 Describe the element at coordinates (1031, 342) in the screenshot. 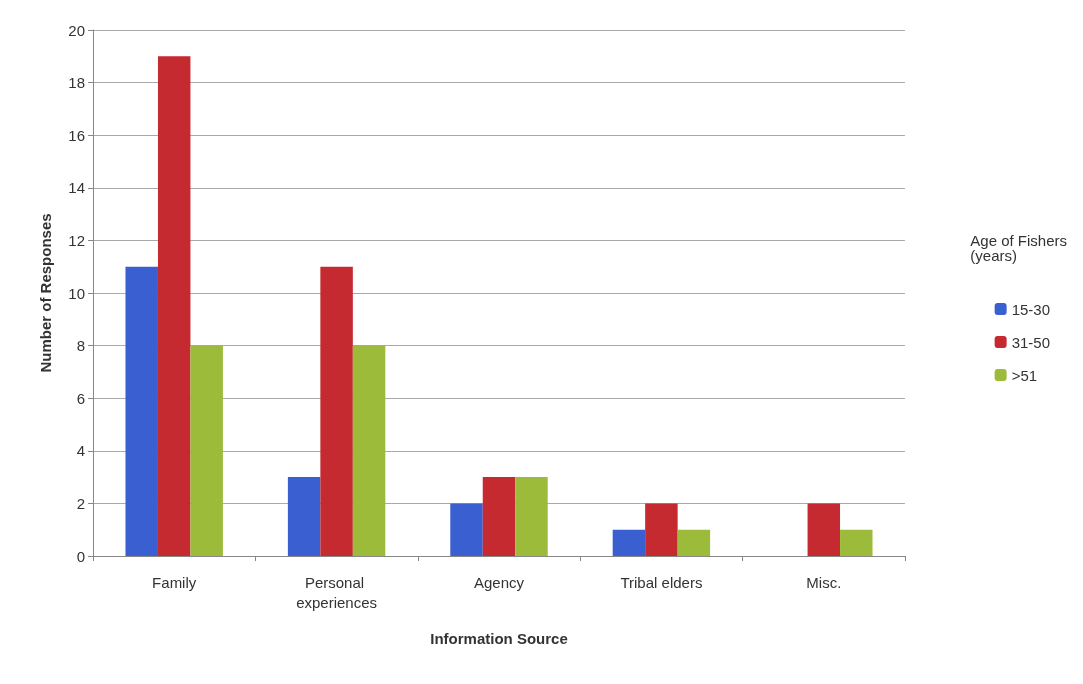

I see `legend-label: 31-50` at that location.